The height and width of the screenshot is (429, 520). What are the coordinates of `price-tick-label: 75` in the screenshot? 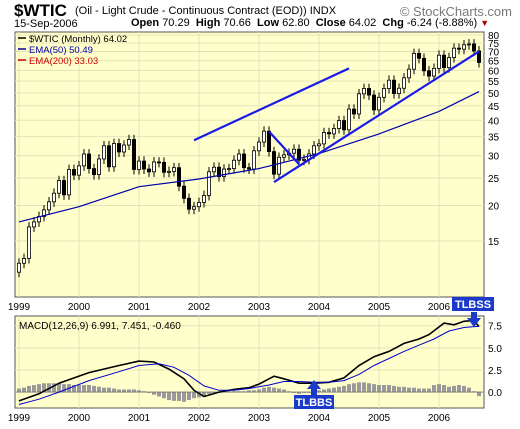 It's located at (494, 44).